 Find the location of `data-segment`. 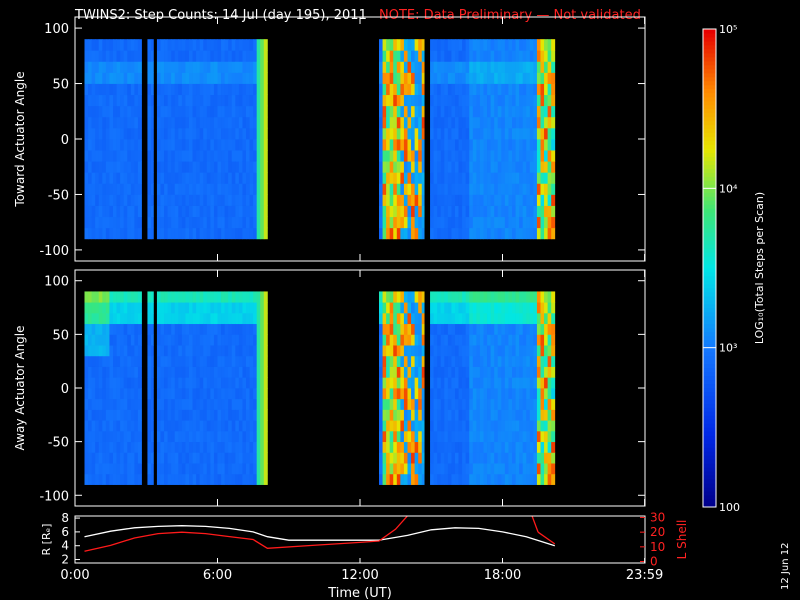

data-segment is located at coordinates (493, 388).